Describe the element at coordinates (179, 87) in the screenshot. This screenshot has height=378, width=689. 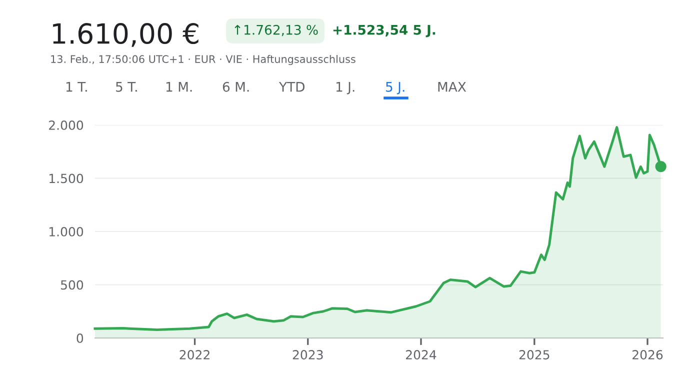
I see `text: 1 M.` at that location.